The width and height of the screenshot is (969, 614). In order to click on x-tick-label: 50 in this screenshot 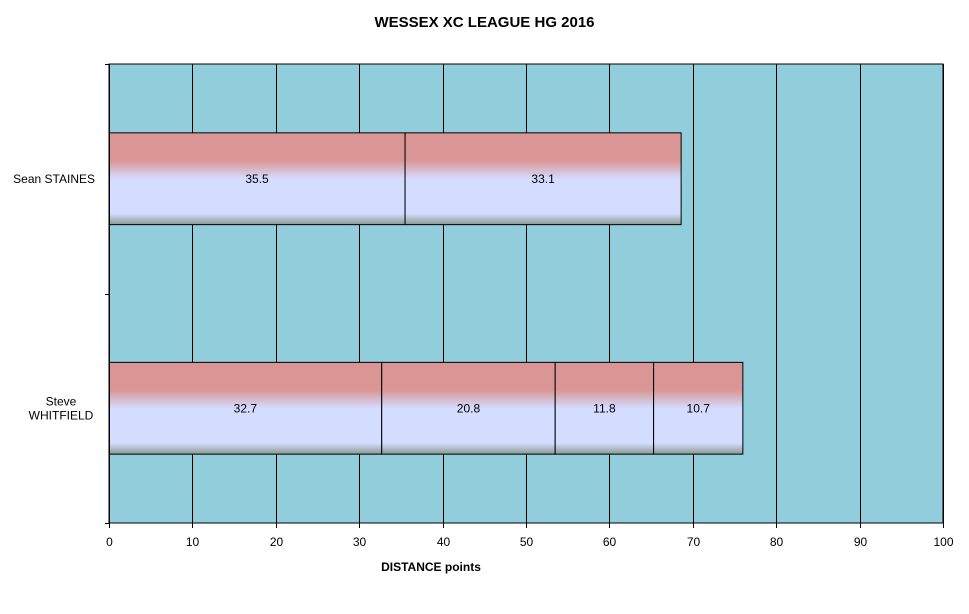, I will do `click(527, 542)`.